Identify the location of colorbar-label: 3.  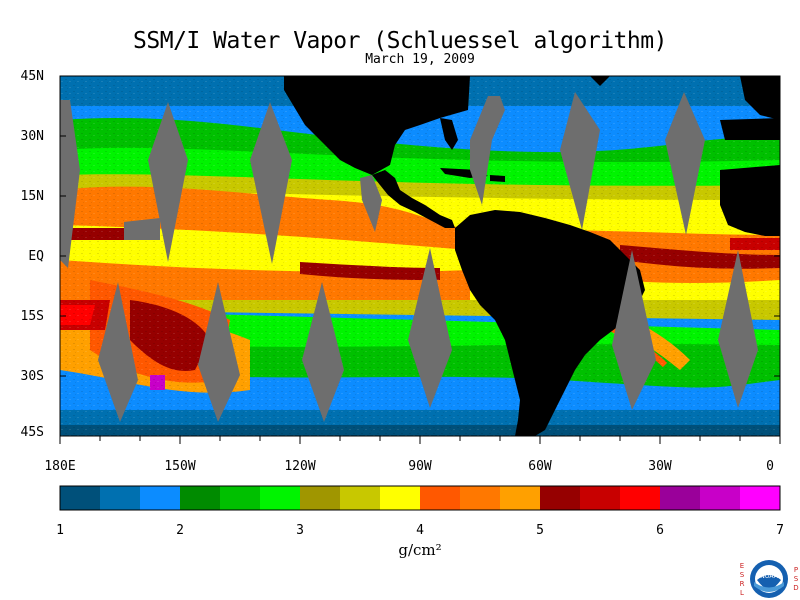
(300, 530).